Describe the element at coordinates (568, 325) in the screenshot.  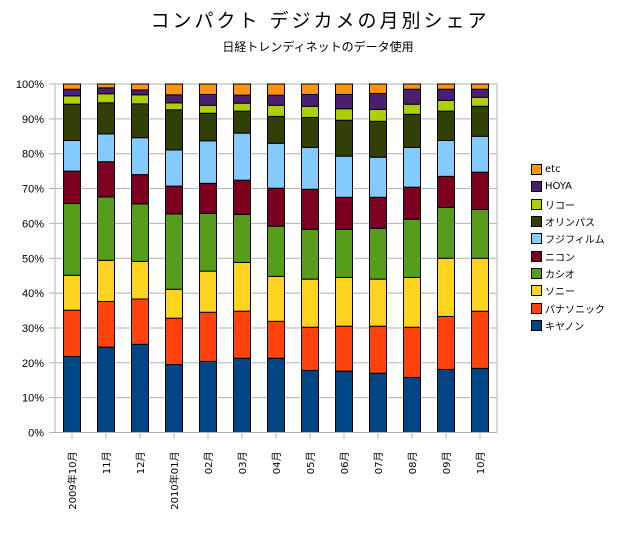
I see `legend-item: キヤノン` at that location.